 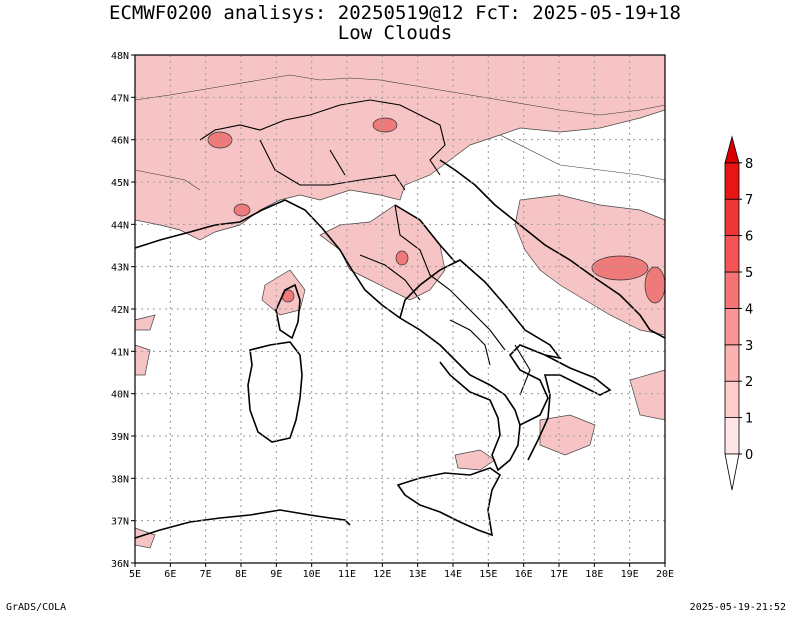 I want to click on thin-borders, so click(x=400, y=132).